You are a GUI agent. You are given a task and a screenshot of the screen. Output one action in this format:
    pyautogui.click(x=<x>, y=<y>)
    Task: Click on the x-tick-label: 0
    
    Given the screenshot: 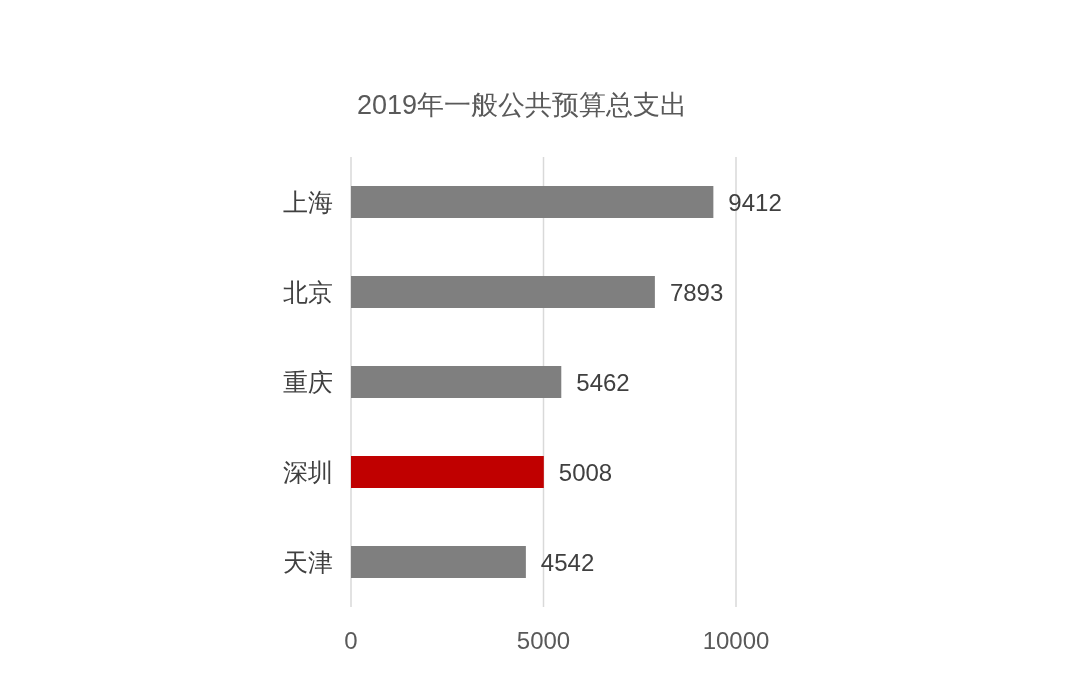 What is the action you would take?
    pyautogui.click(x=351, y=640)
    